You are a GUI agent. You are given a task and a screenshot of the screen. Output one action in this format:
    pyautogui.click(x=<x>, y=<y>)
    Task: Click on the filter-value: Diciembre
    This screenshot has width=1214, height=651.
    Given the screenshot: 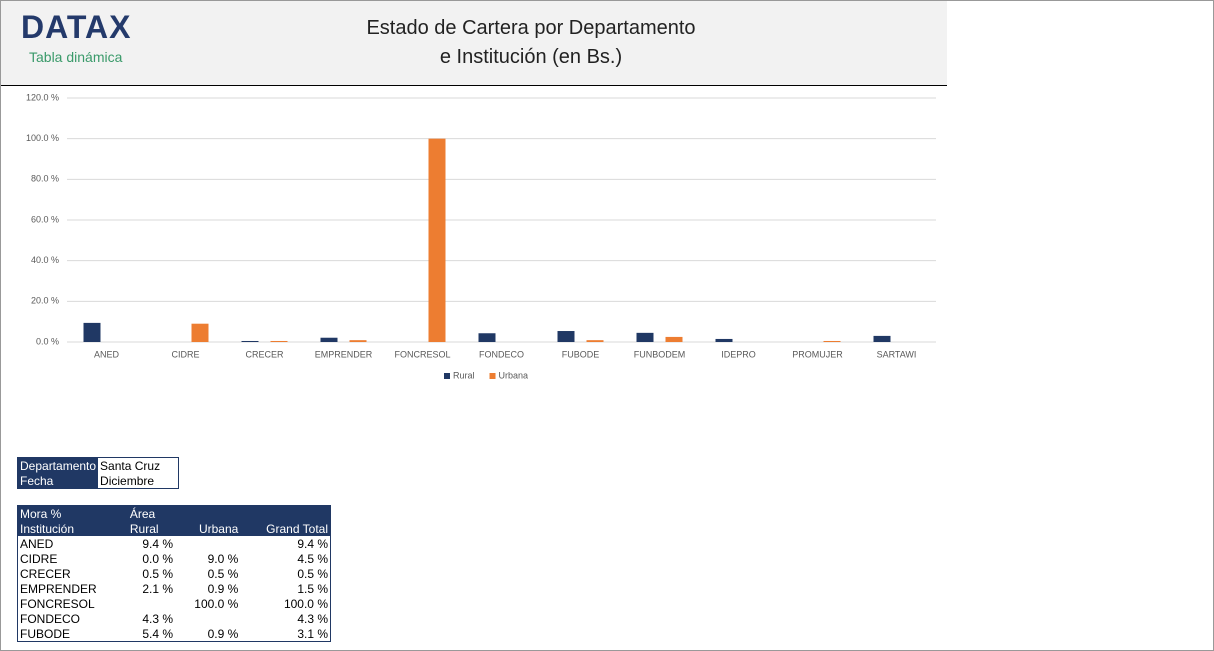 What is the action you would take?
    pyautogui.click(x=127, y=480)
    